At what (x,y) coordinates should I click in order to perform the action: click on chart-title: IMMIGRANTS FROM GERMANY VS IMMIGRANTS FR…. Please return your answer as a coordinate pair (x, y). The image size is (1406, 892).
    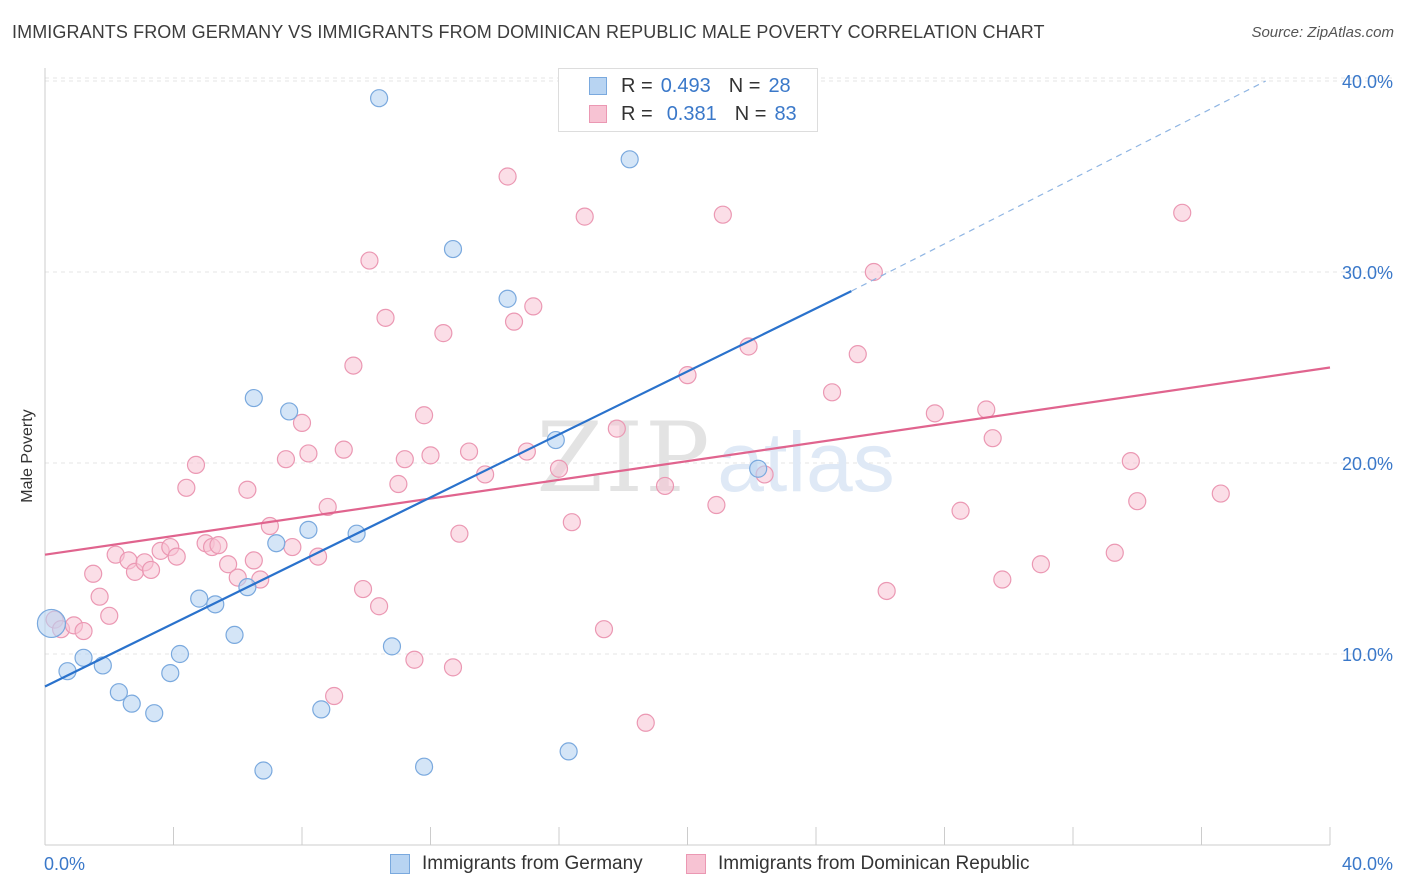
    Looking at the image, I should click on (528, 32).